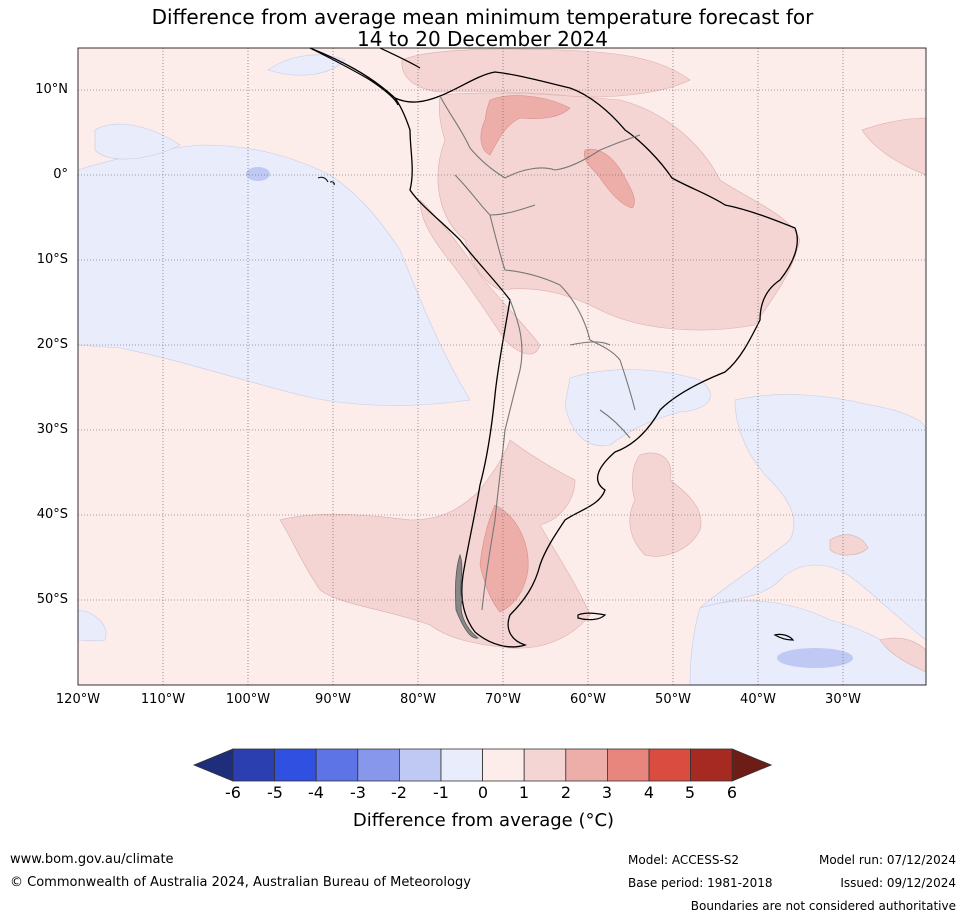 This screenshot has width=965, height=919. What do you see at coordinates (137, 141) in the screenshot?
I see `cool-region-pacific-west` at bounding box center [137, 141].